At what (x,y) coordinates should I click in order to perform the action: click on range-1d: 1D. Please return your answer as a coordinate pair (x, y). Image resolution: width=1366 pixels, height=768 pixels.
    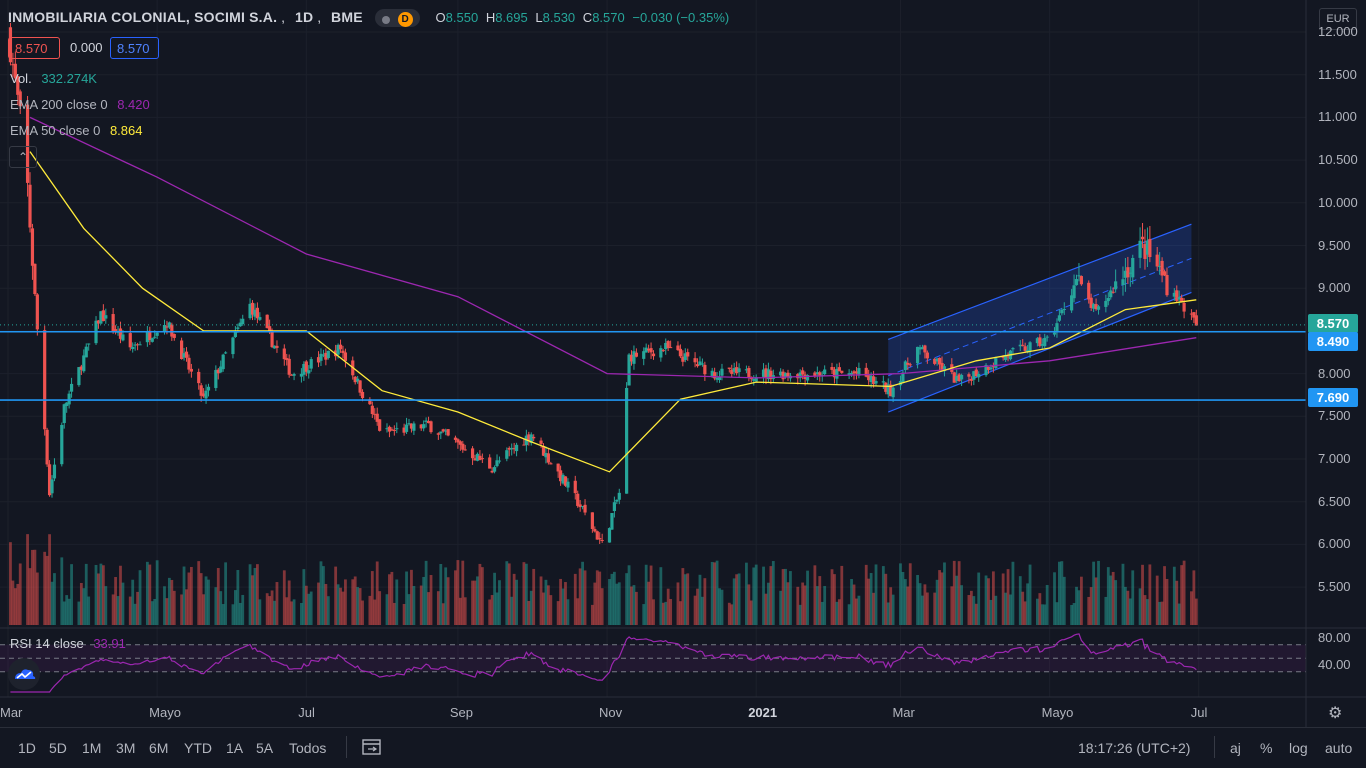
    Looking at the image, I should click on (27, 748).